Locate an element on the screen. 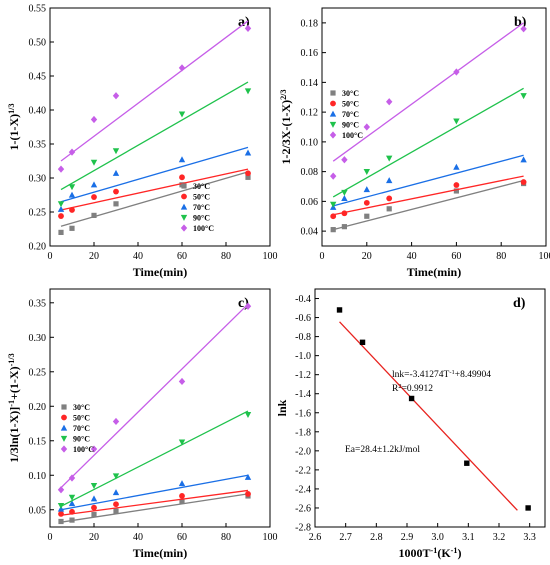  x-tick-label: 3.0 is located at coordinates (437, 537).